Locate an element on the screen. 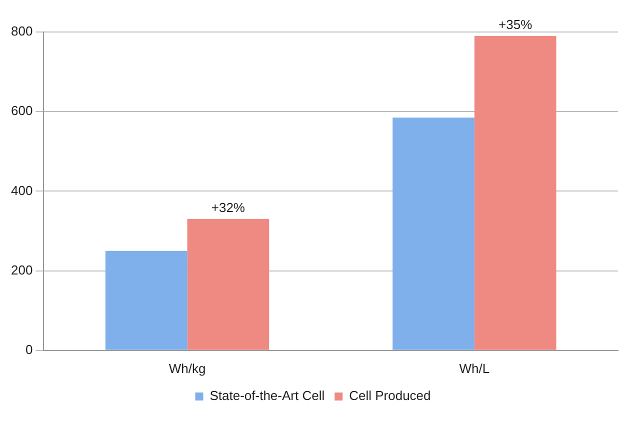 The width and height of the screenshot is (640, 427). annotation: +32% is located at coordinates (228, 208).